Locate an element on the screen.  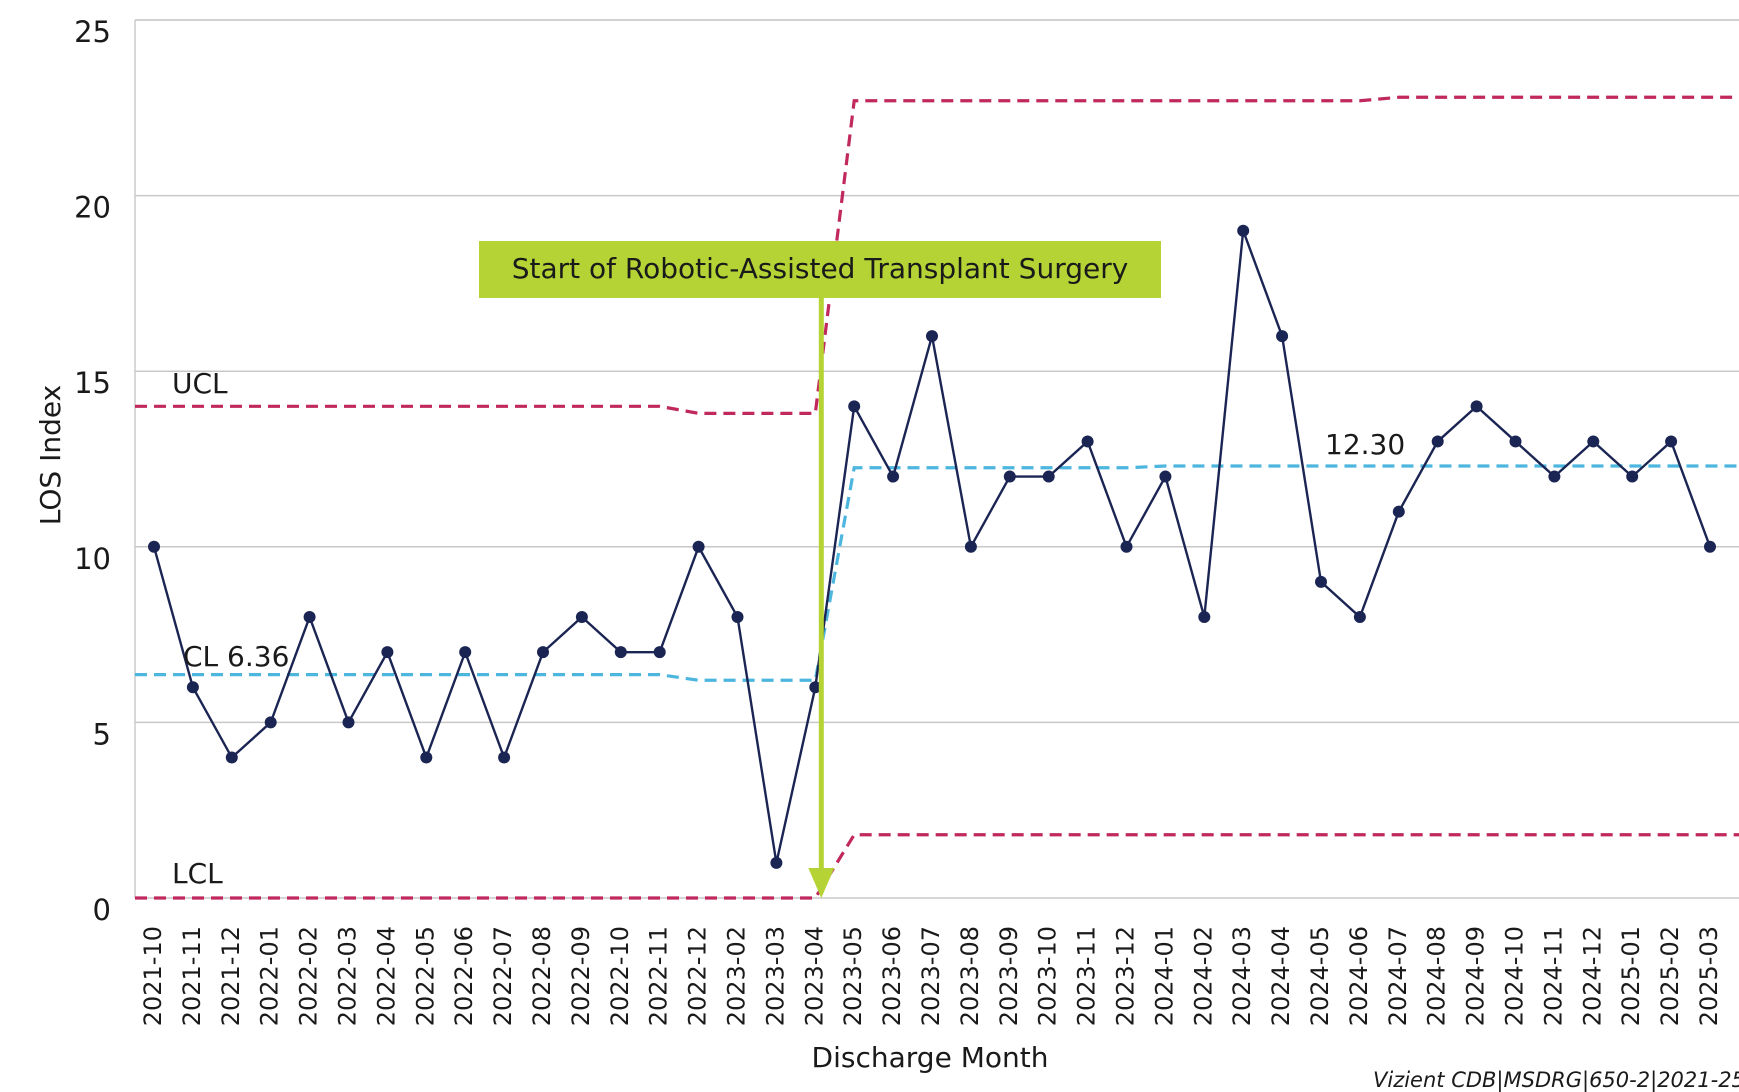
x-tick-label: 2023-06 is located at coordinates (892, 976).